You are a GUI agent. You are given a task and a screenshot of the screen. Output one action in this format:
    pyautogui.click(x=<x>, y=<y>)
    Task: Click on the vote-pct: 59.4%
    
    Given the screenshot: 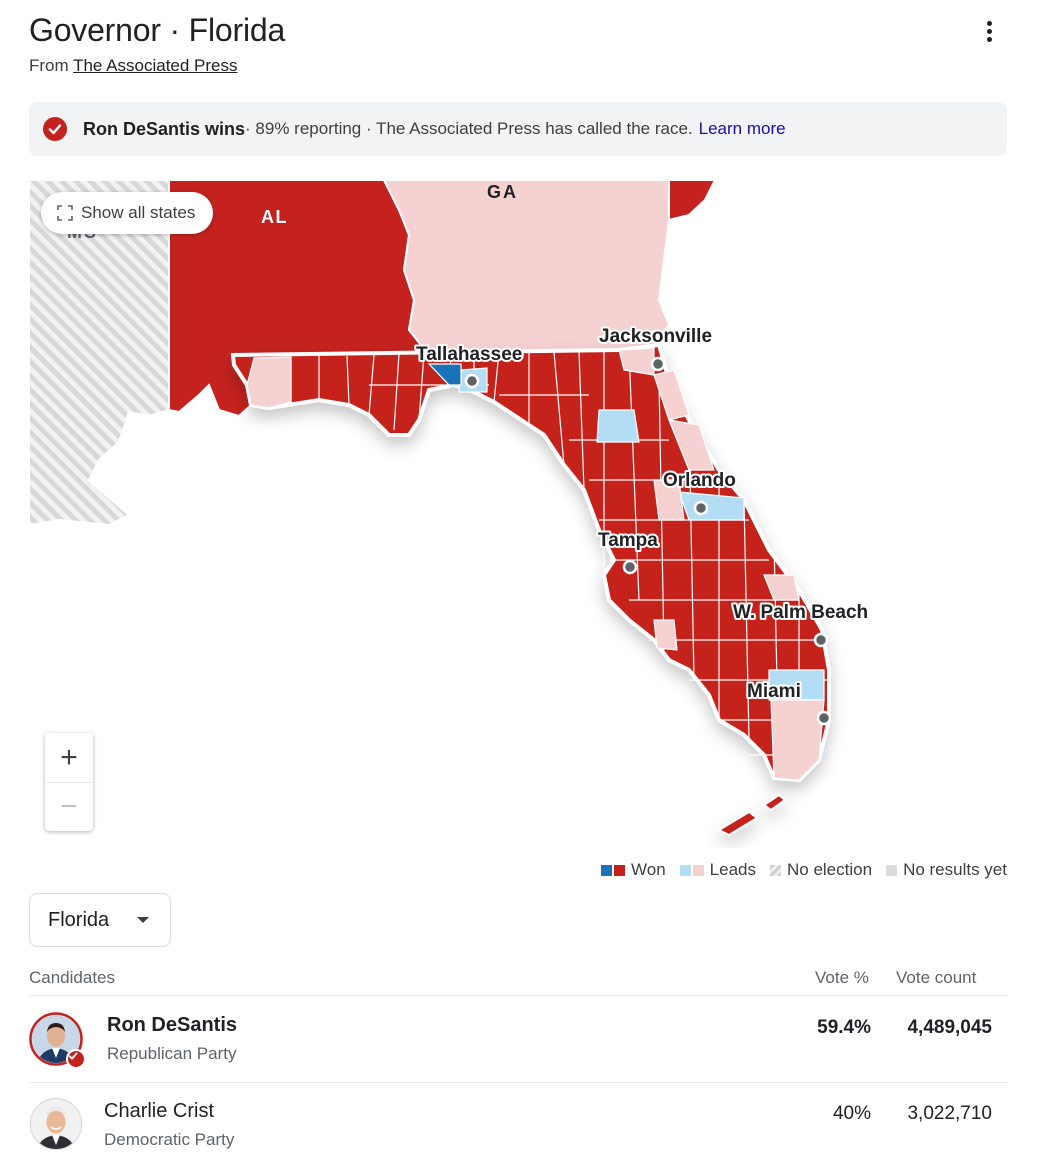 What is the action you would take?
    pyautogui.click(x=844, y=1027)
    